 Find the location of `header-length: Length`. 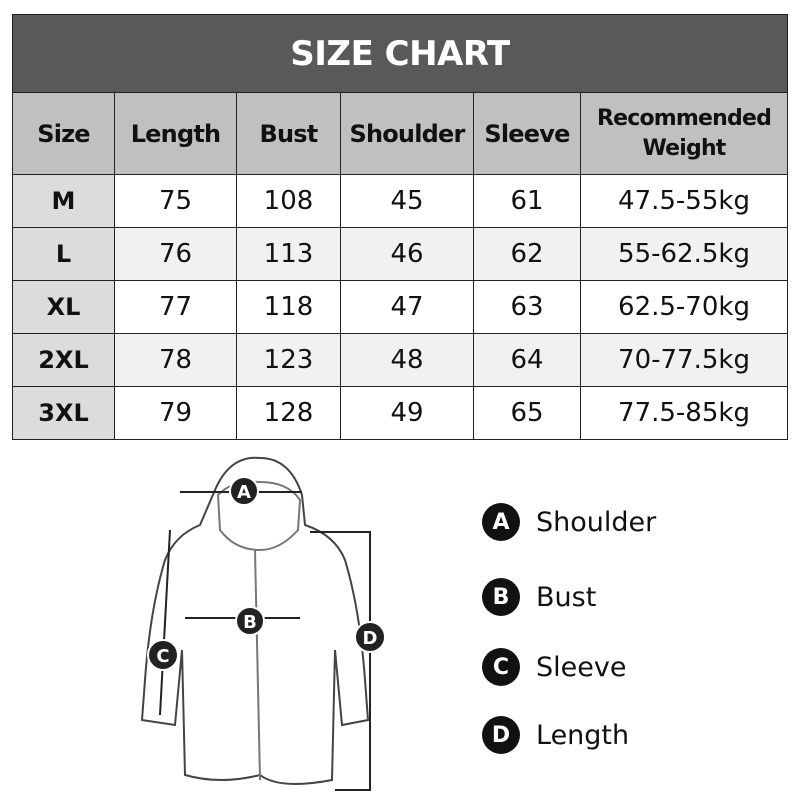

header-length: Length is located at coordinates (175, 133).